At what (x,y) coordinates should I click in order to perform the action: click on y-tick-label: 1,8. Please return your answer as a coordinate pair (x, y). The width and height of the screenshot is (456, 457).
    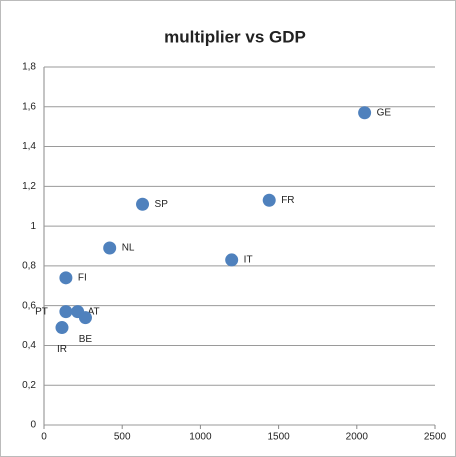
    Looking at the image, I should click on (29, 67).